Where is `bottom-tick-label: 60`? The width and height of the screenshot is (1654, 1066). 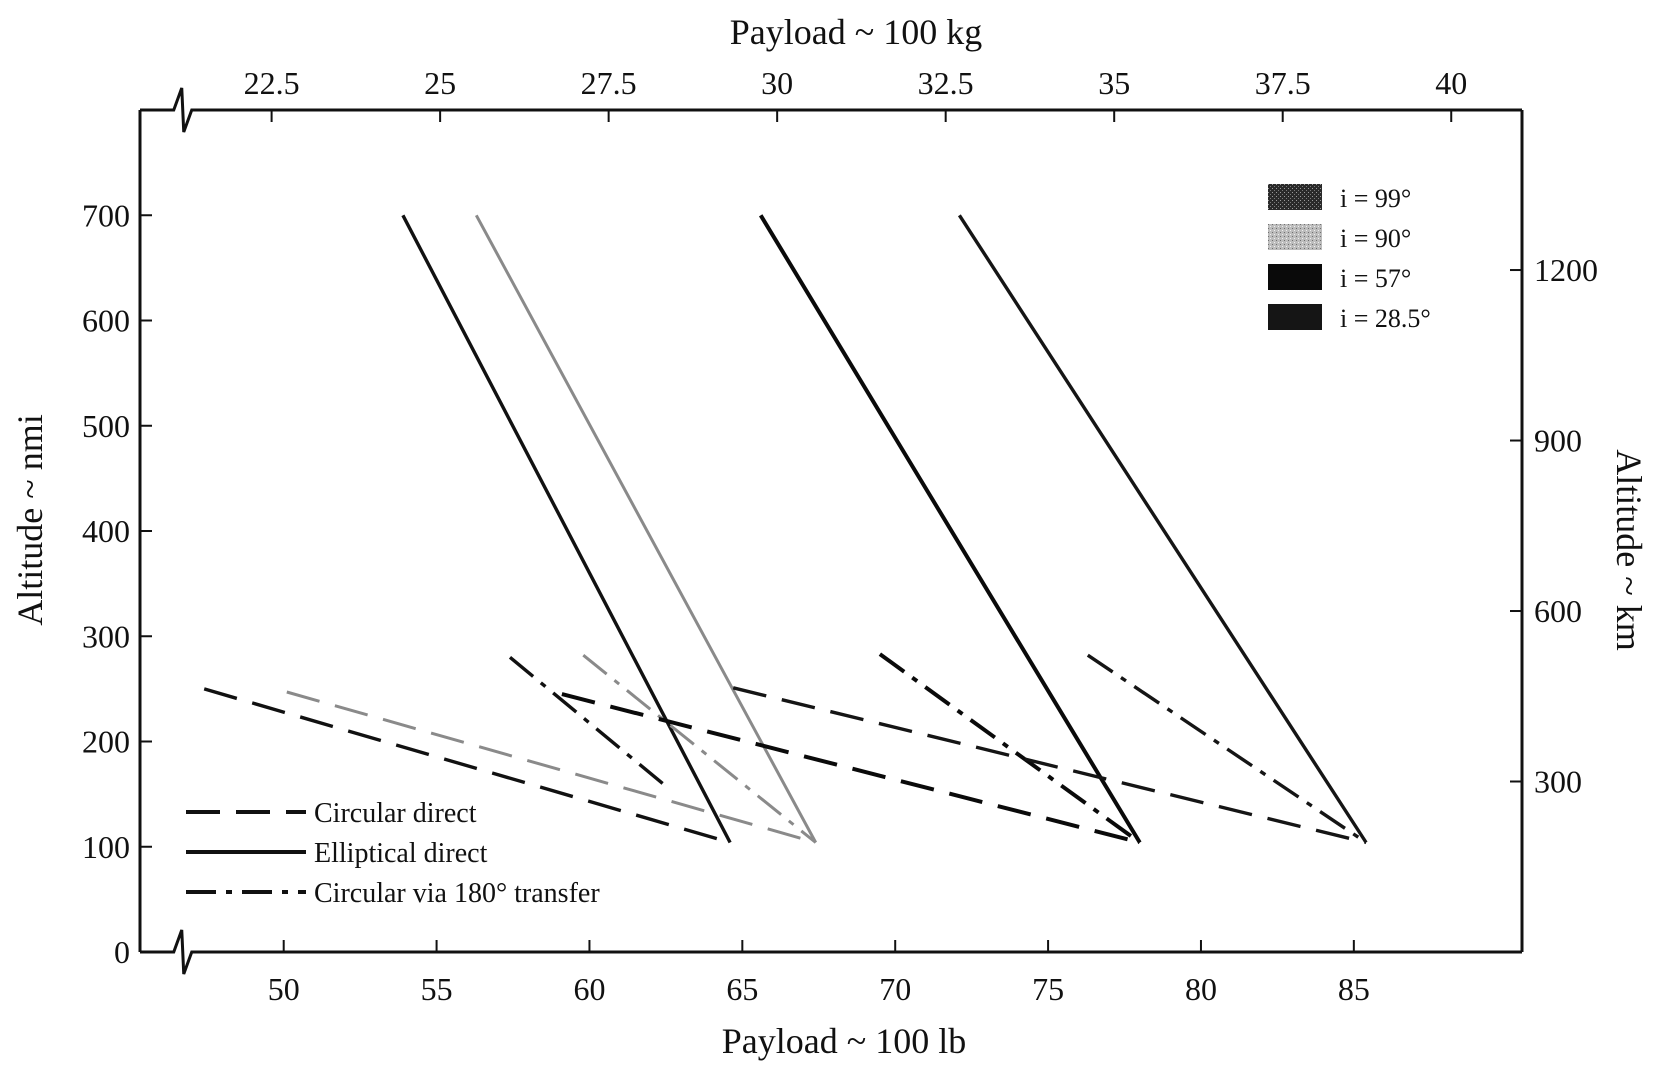
bottom-tick-label: 60 is located at coordinates (589, 989).